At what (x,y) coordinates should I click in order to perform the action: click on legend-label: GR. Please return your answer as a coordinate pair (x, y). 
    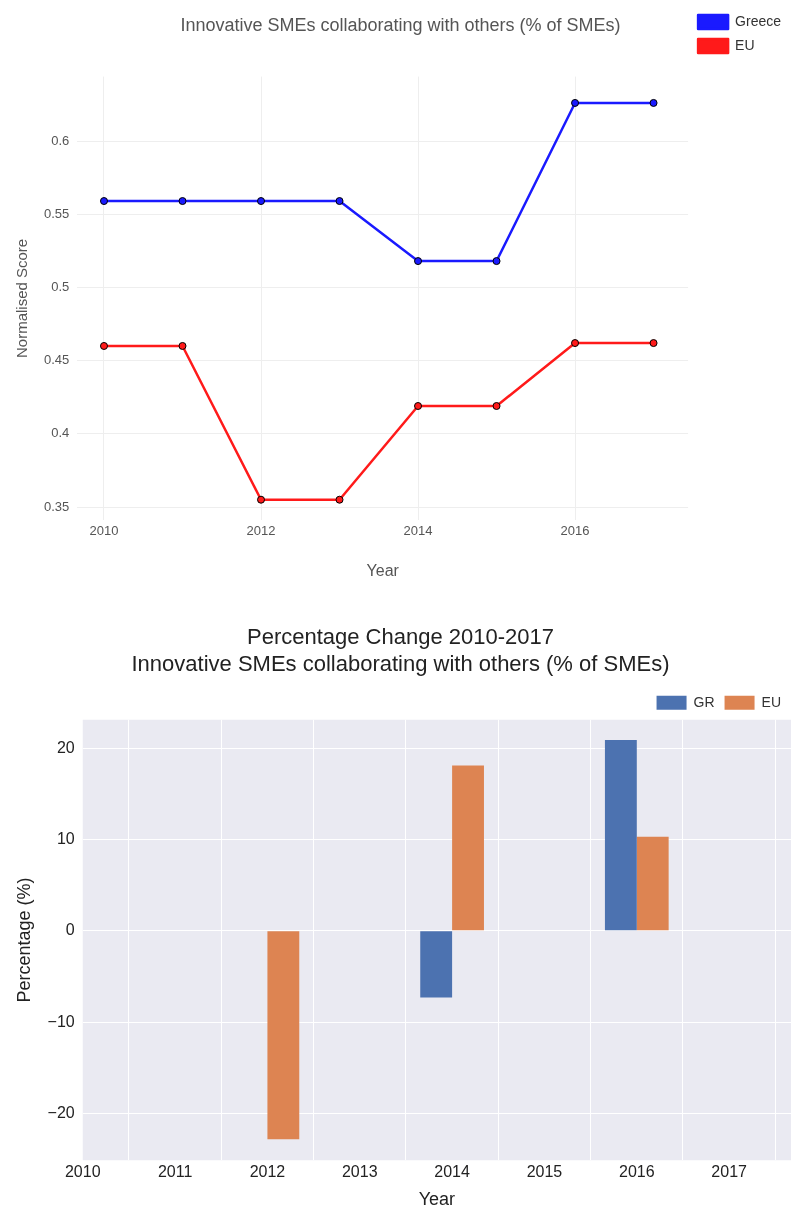
    Looking at the image, I should click on (704, 701).